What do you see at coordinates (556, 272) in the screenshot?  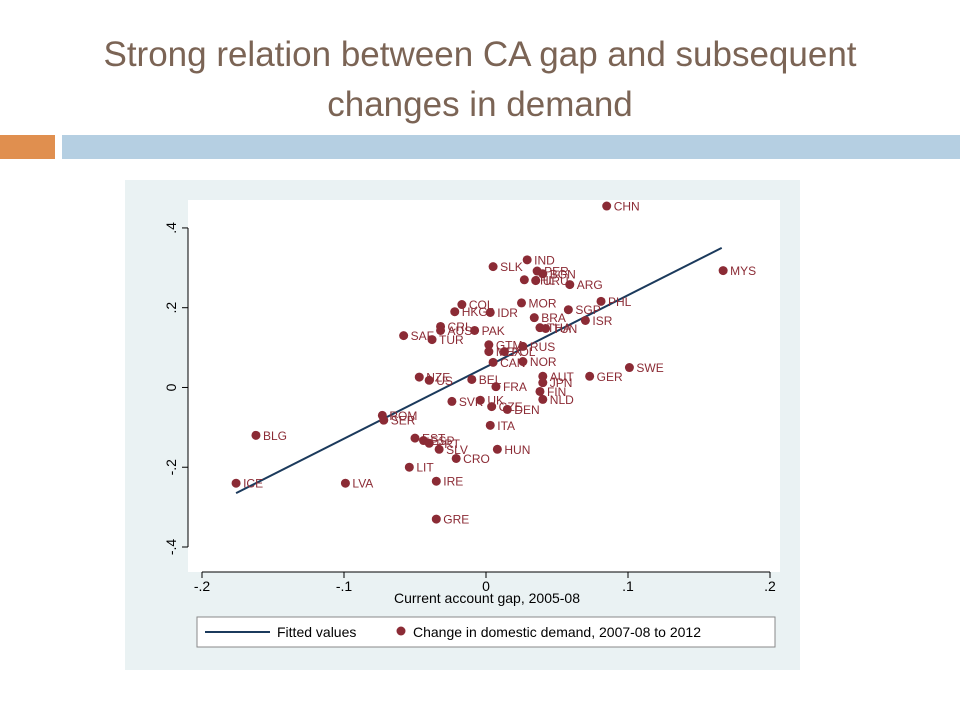 I see `data-point-label: PER` at bounding box center [556, 272].